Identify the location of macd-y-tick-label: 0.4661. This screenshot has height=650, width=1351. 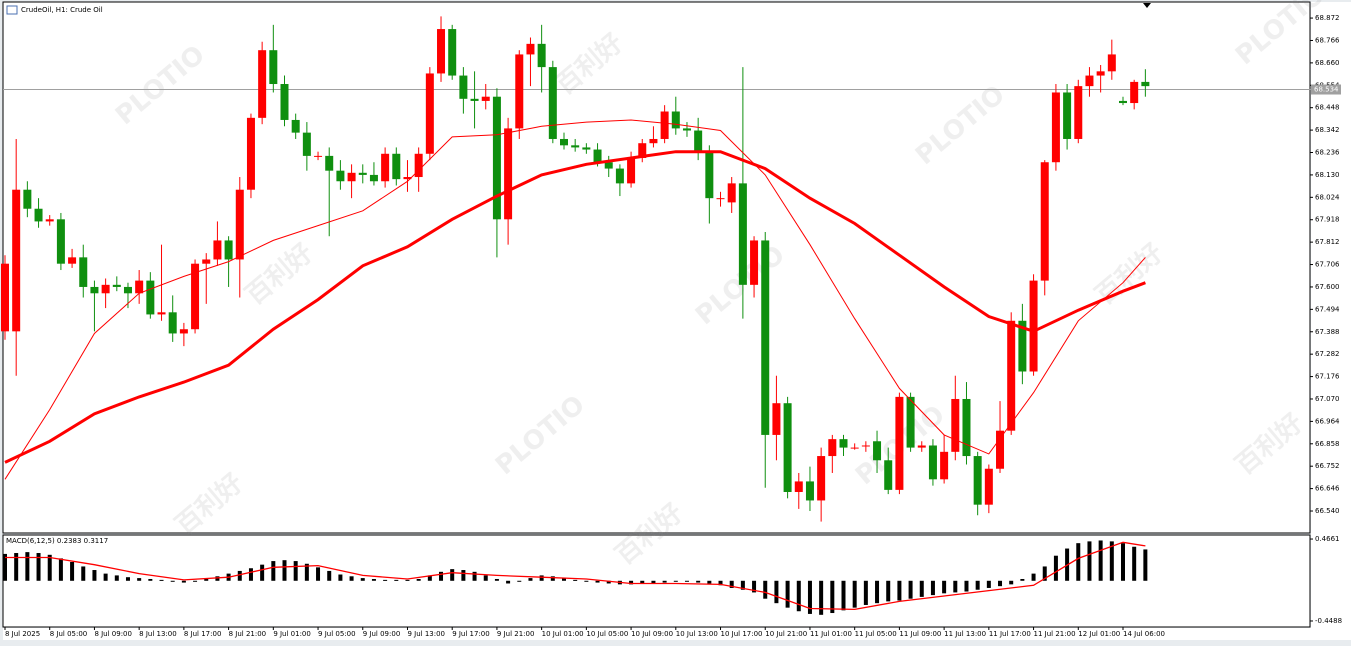
(1327, 539).